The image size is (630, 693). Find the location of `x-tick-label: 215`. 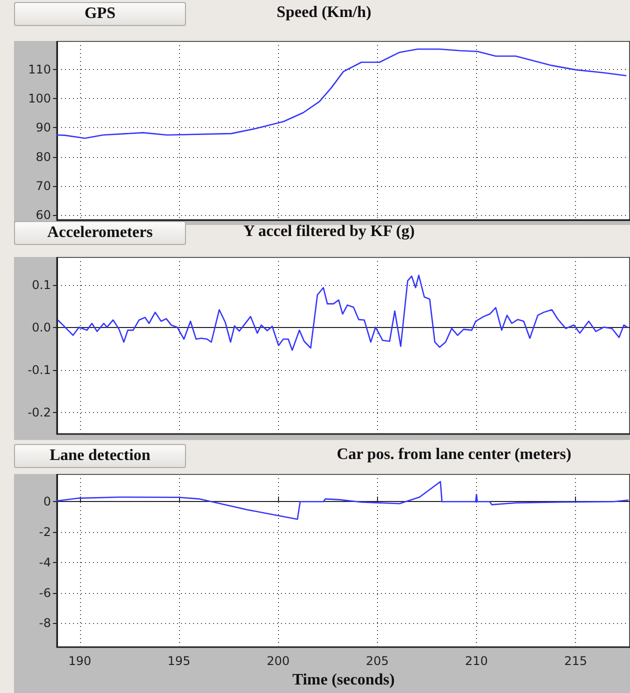

x-tick-label: 215 is located at coordinates (576, 661).